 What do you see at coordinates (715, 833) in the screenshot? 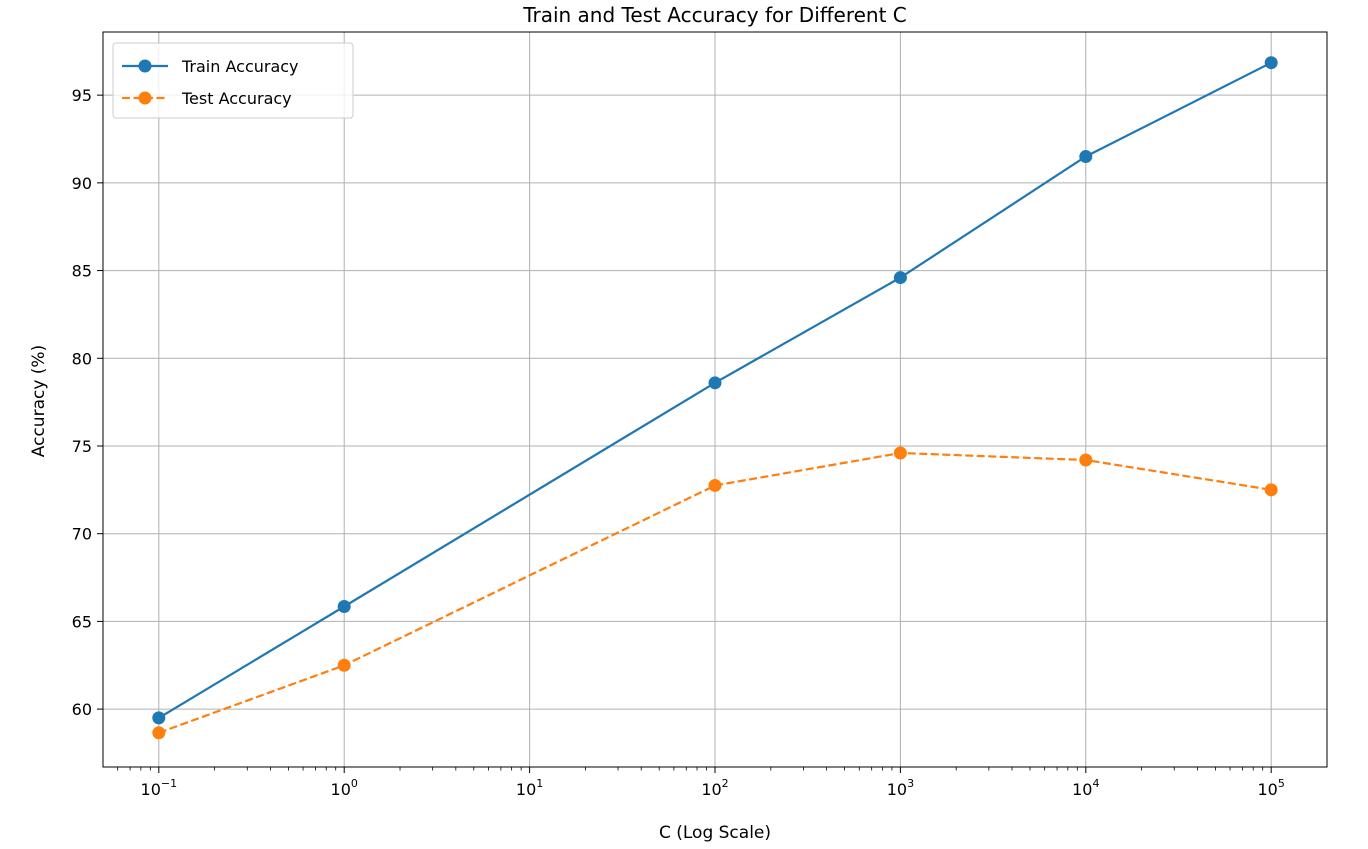
I see `x-axis-label: C (Log Scale)` at bounding box center [715, 833].